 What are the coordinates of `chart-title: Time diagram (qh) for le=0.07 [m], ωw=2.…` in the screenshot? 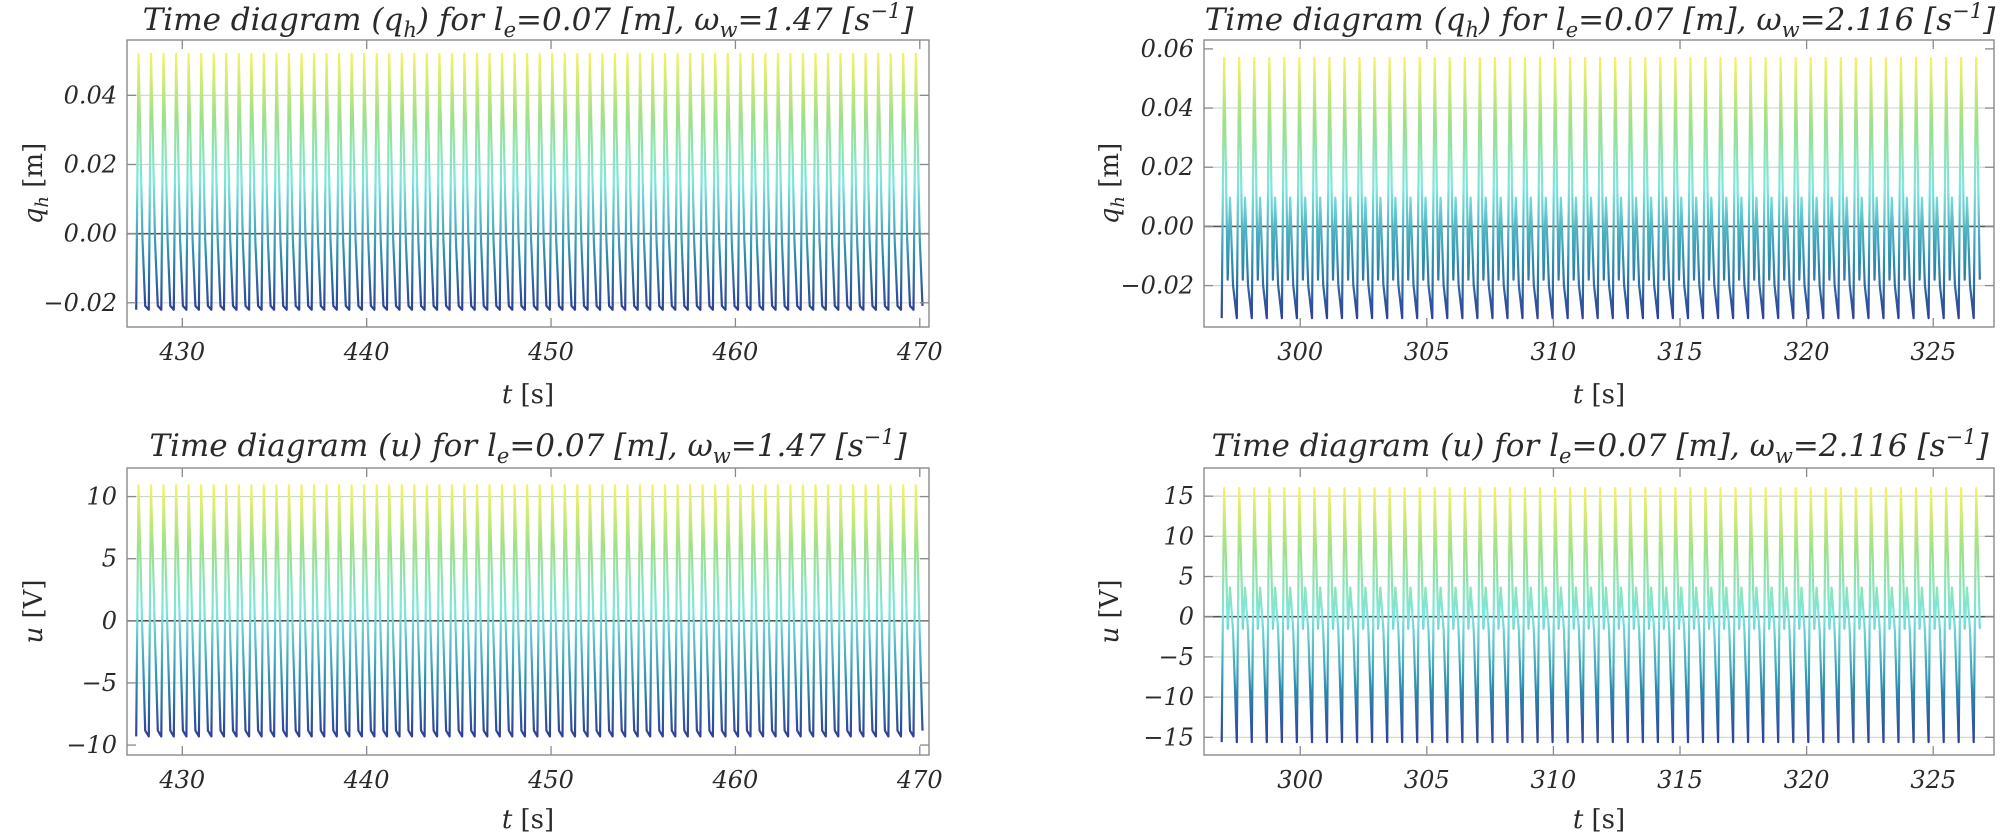 It's located at (1600, 21).